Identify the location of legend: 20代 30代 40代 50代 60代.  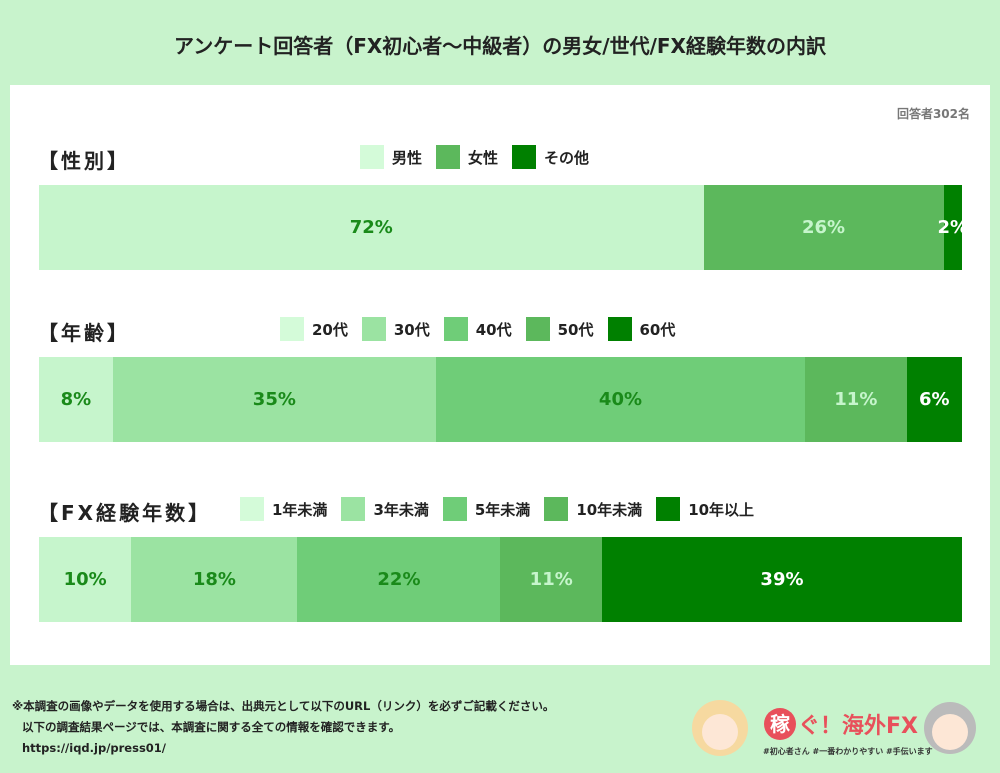
(480, 329).